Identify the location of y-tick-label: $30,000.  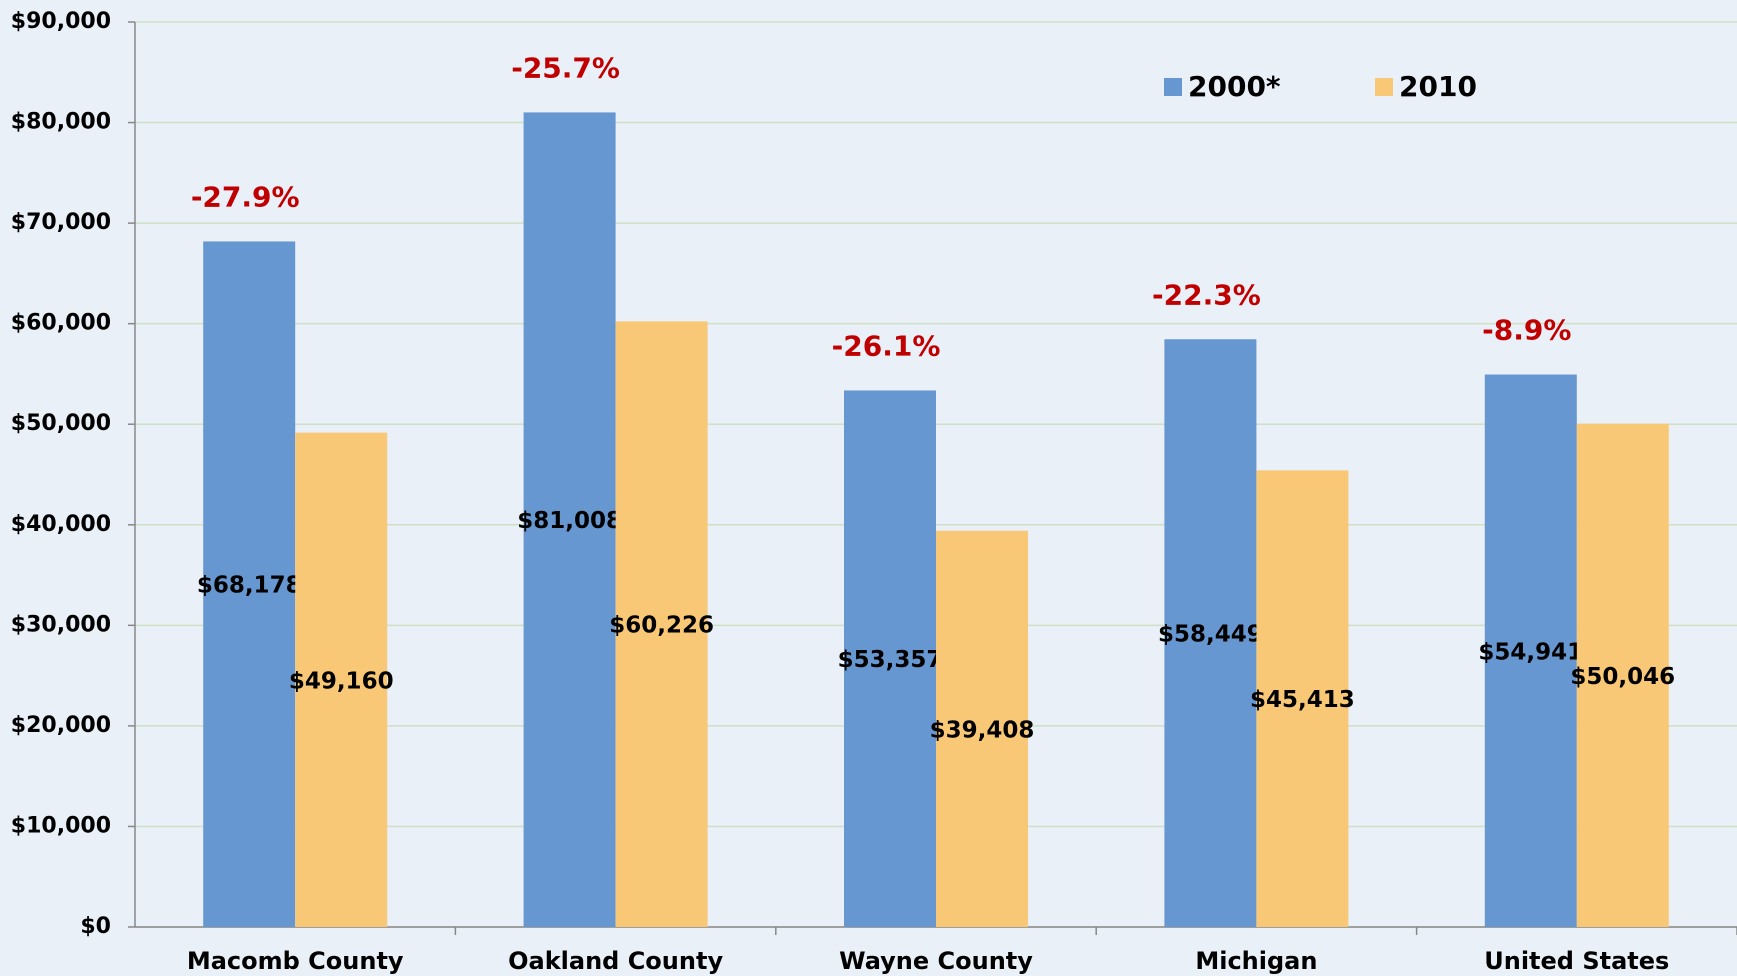
(61, 624).